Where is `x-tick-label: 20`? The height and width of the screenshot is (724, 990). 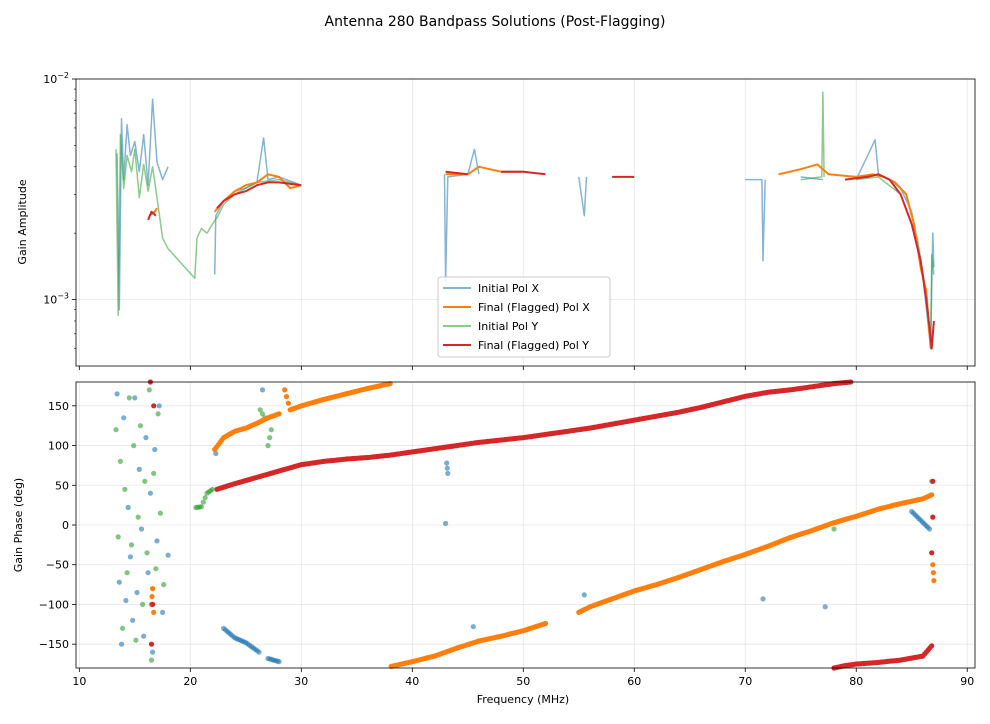
x-tick-label: 20 is located at coordinates (190, 681).